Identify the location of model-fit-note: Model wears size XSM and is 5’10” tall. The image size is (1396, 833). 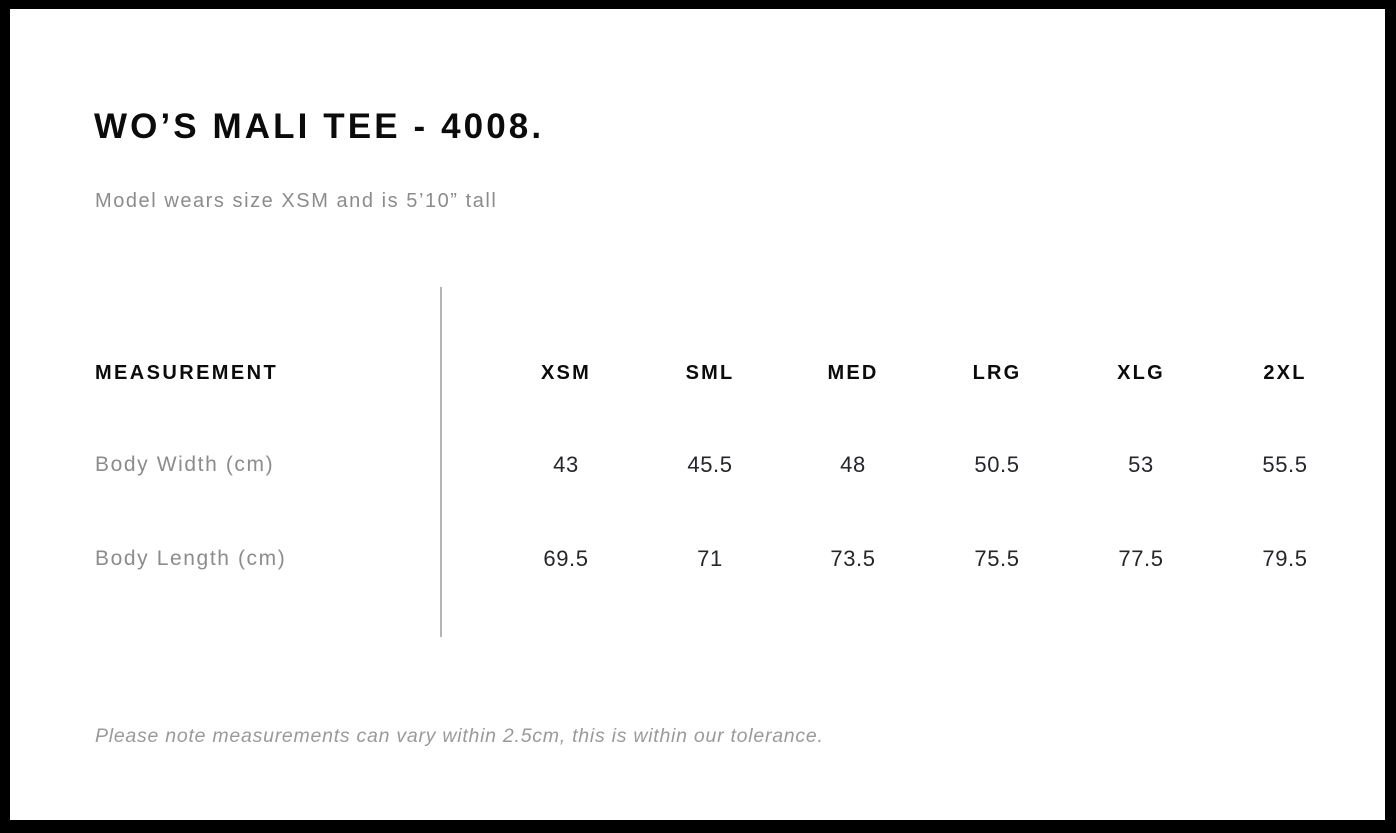
(296, 201).